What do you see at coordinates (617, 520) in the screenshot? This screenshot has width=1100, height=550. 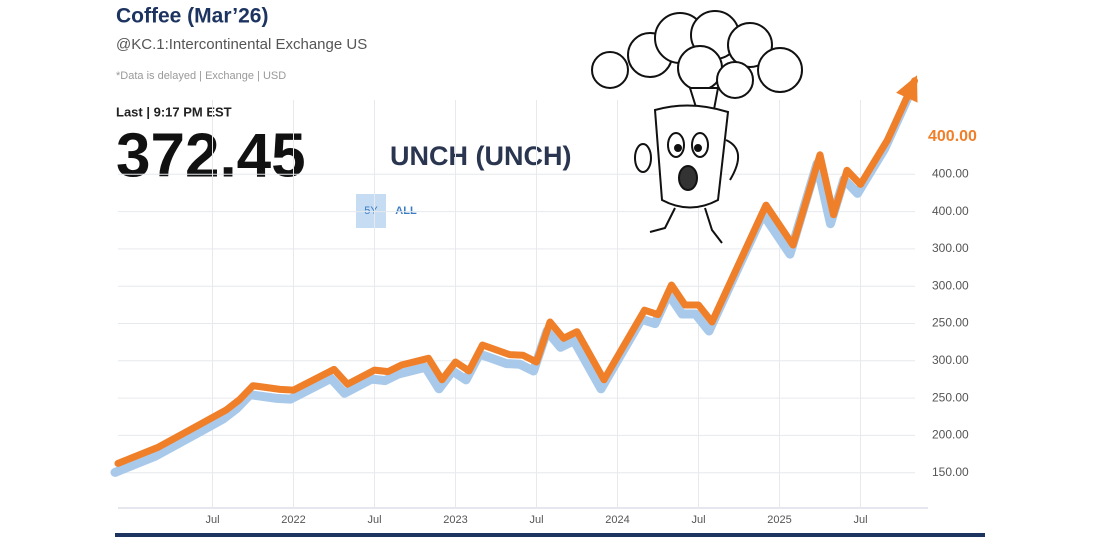 I see `x-tick-label: 2024` at bounding box center [617, 520].